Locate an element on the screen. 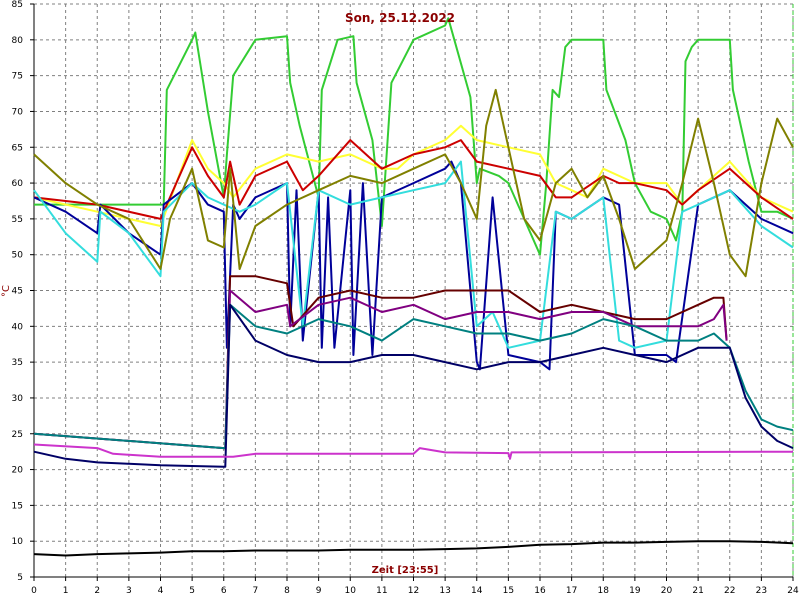 Image resolution: width=800 pixels, height=600 pixels. x-tick-label: 0 is located at coordinates (34, 591).